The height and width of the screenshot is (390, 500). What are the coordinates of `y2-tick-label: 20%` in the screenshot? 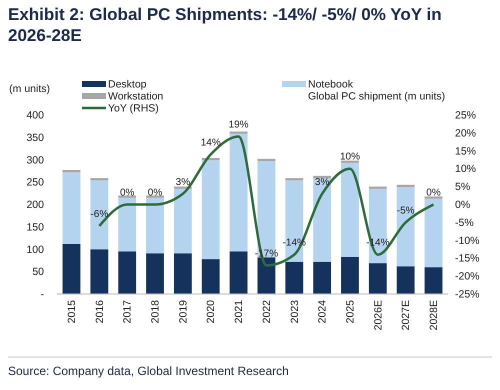 It's located at (465, 133).